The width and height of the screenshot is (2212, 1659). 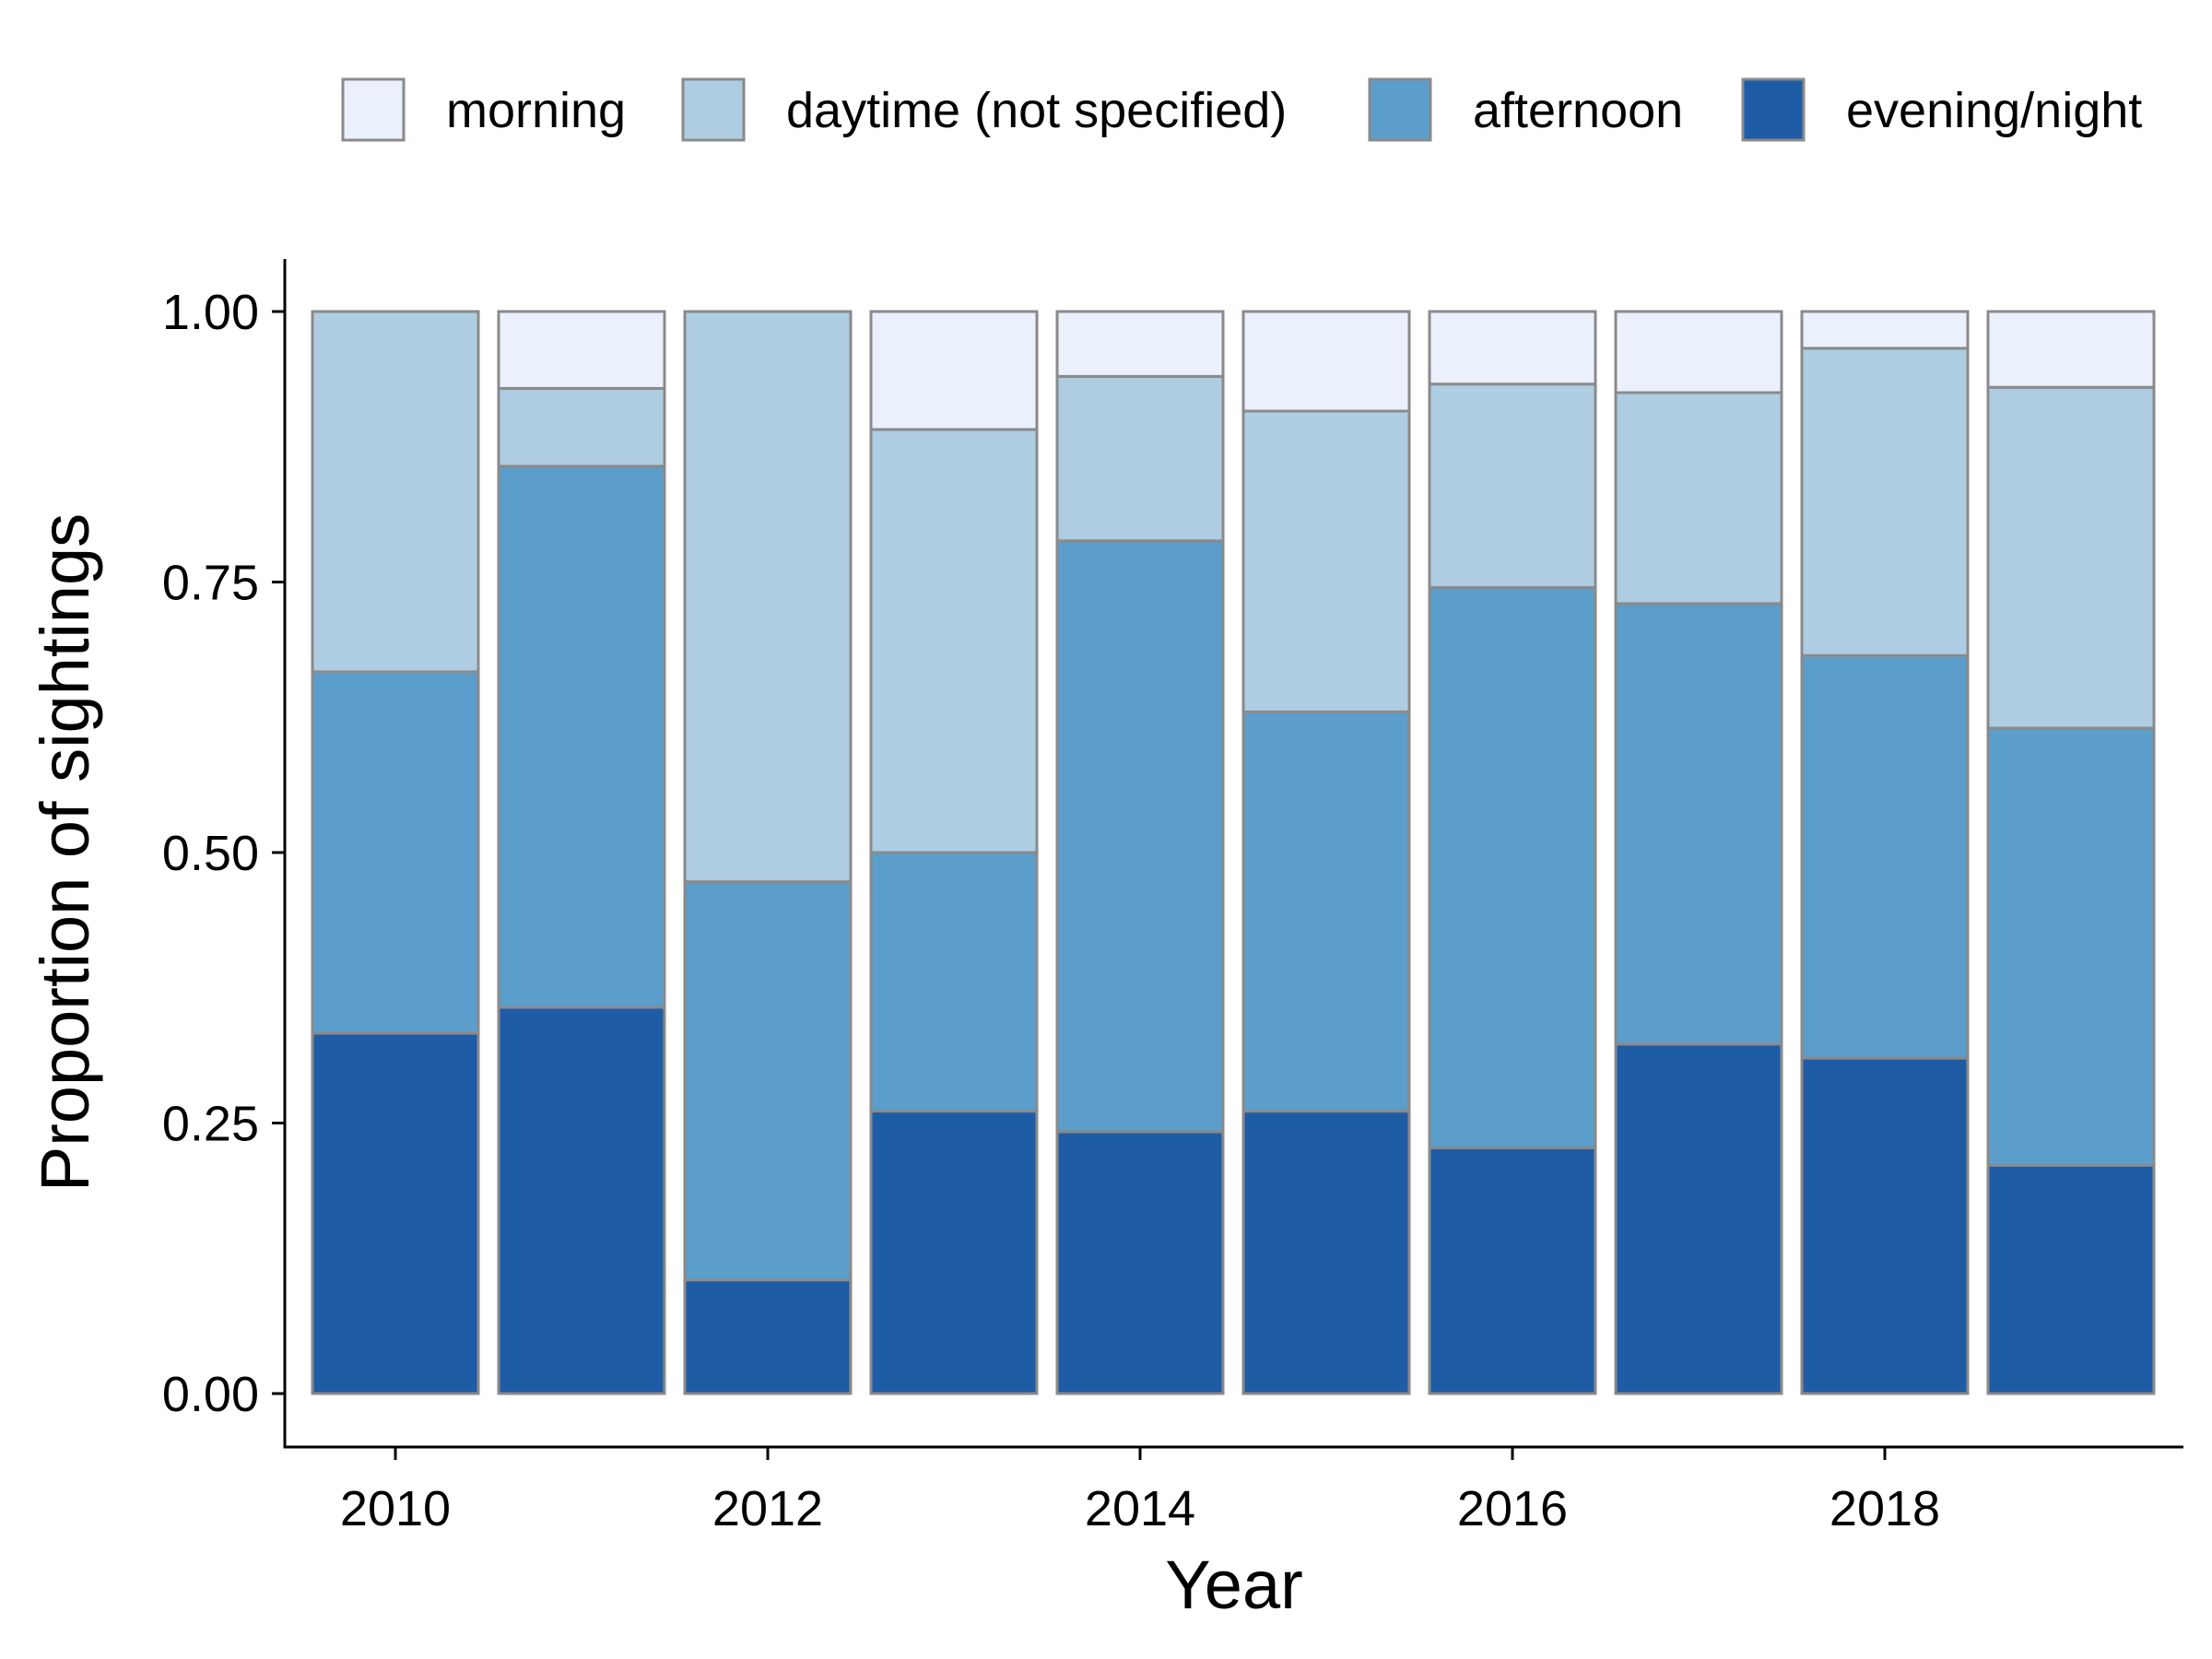 What do you see at coordinates (581, 427) in the screenshot?
I see `bar-segment-2011-daytime-not-specified-` at bounding box center [581, 427].